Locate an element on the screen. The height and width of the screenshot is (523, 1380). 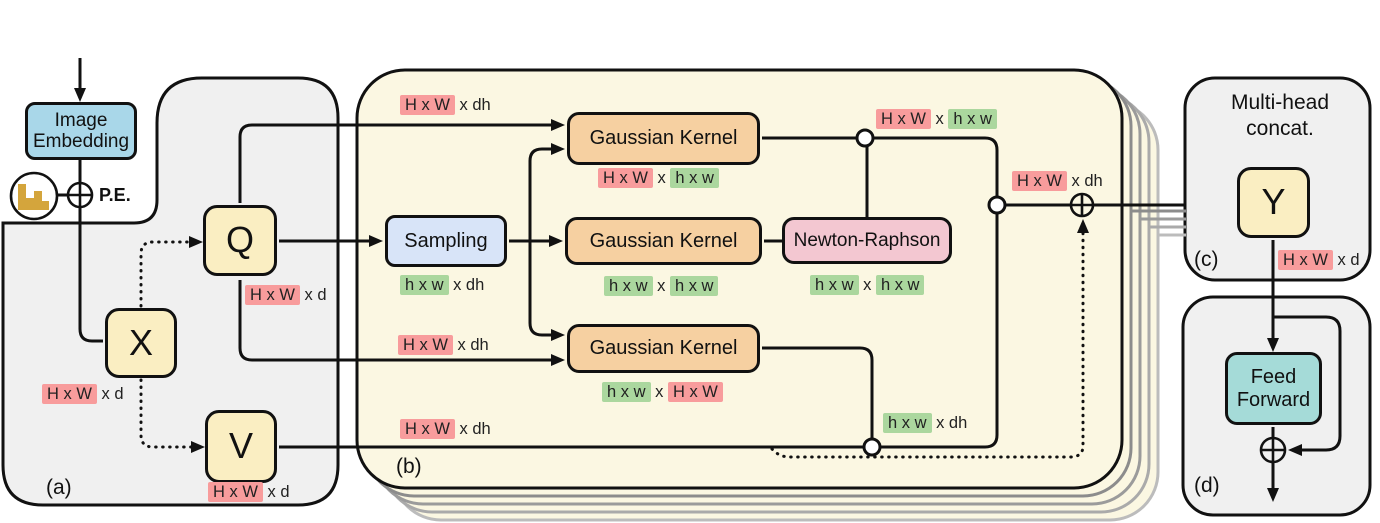
gaussian-kernel-top-box: Gaussian Kernel is located at coordinates (663, 138).